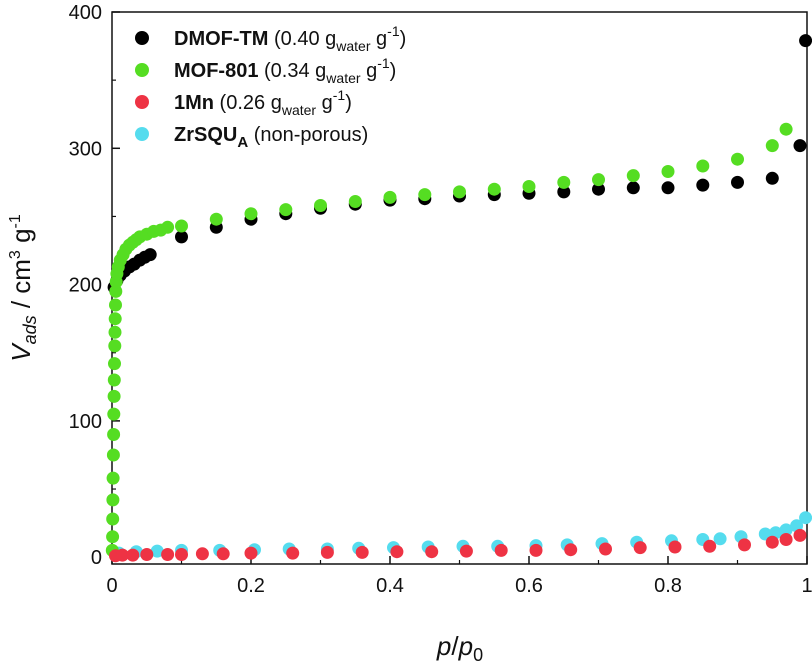  I want to click on x-axis-ticks: 0 0.2 0.4 0.6 0.8 1, so click(459, 576).